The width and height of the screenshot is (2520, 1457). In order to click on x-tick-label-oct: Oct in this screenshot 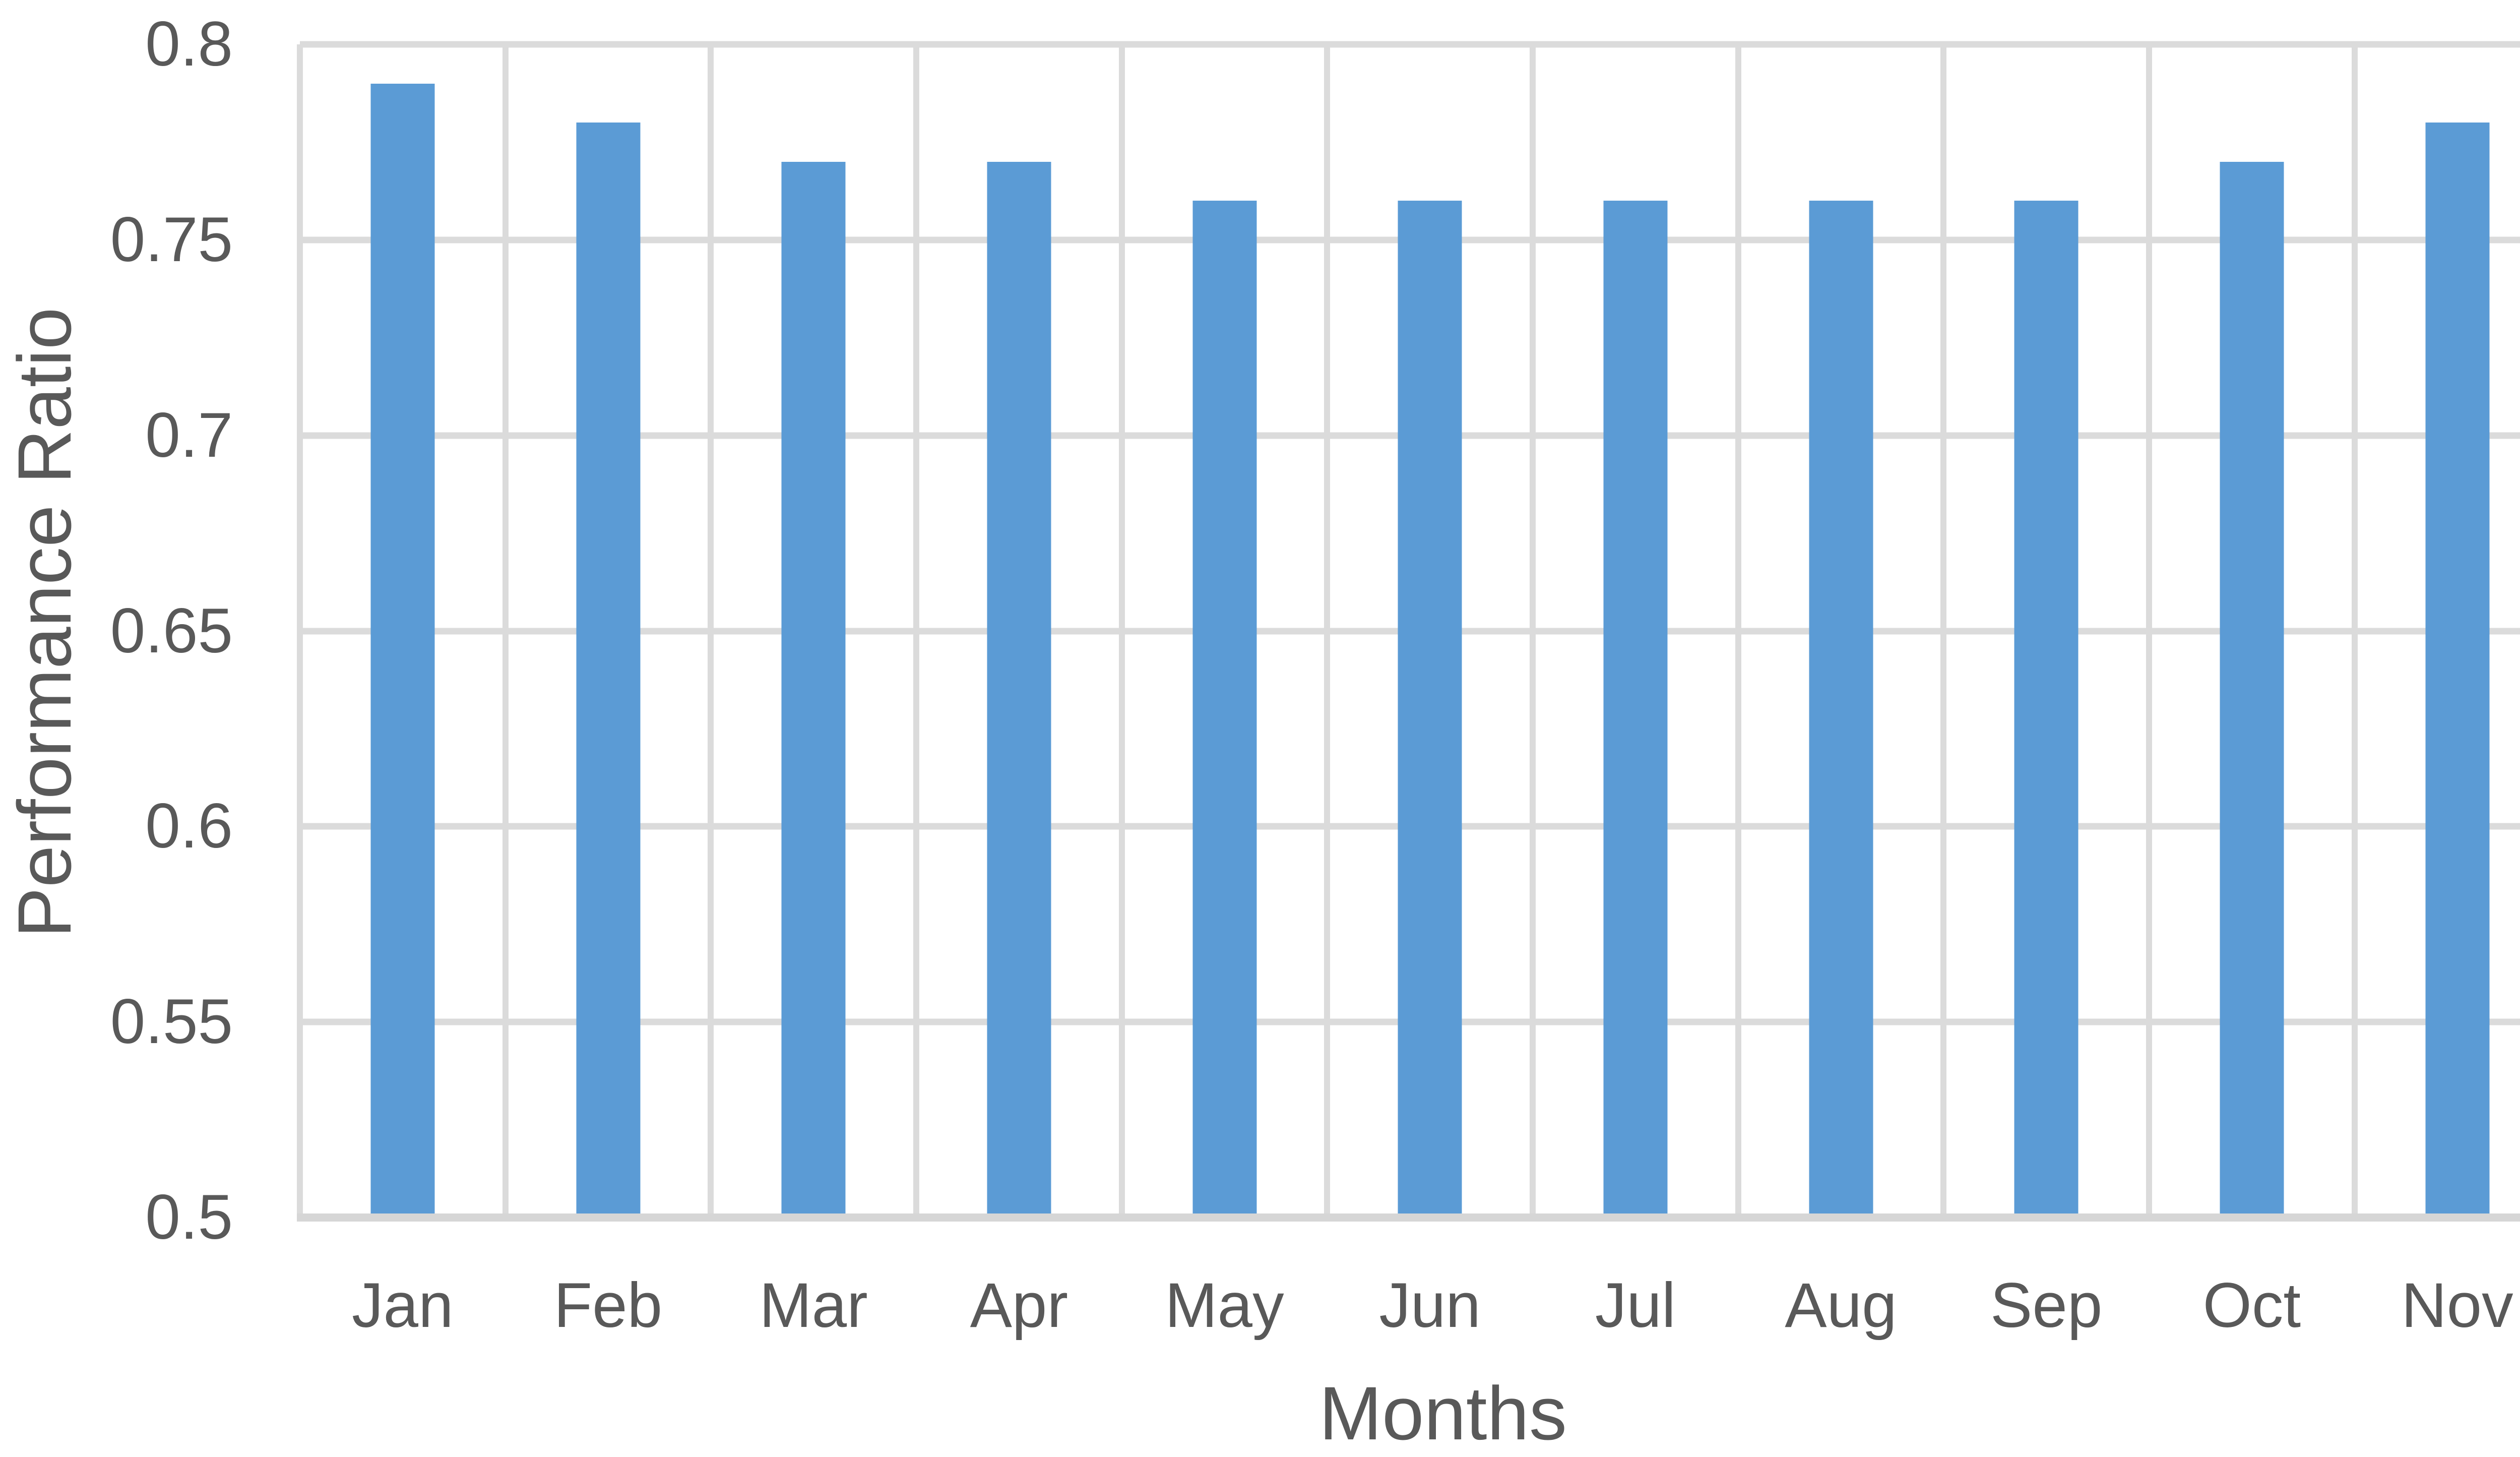, I will do `click(2251, 1305)`.